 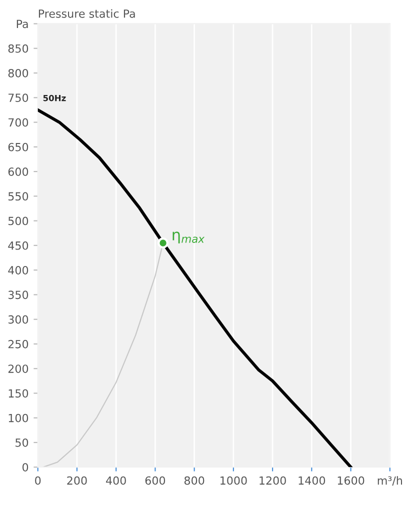 What do you see at coordinates (18, 319) in the screenshot?
I see `y-tick-label: 300` at bounding box center [18, 319].